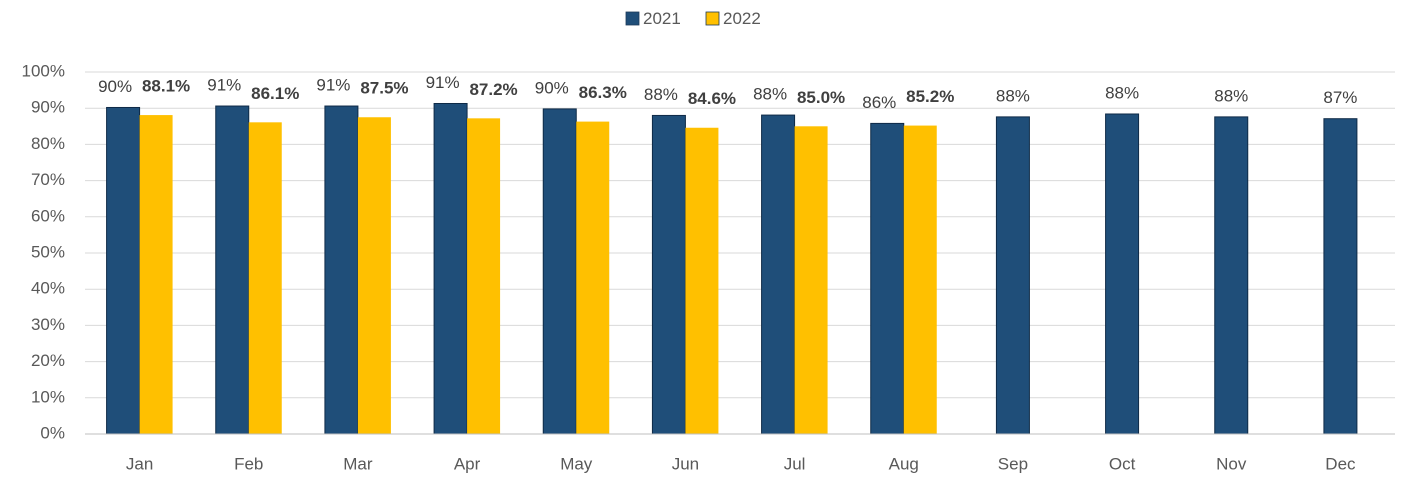  I want to click on x-tick-label: Sep, so click(1013, 463).